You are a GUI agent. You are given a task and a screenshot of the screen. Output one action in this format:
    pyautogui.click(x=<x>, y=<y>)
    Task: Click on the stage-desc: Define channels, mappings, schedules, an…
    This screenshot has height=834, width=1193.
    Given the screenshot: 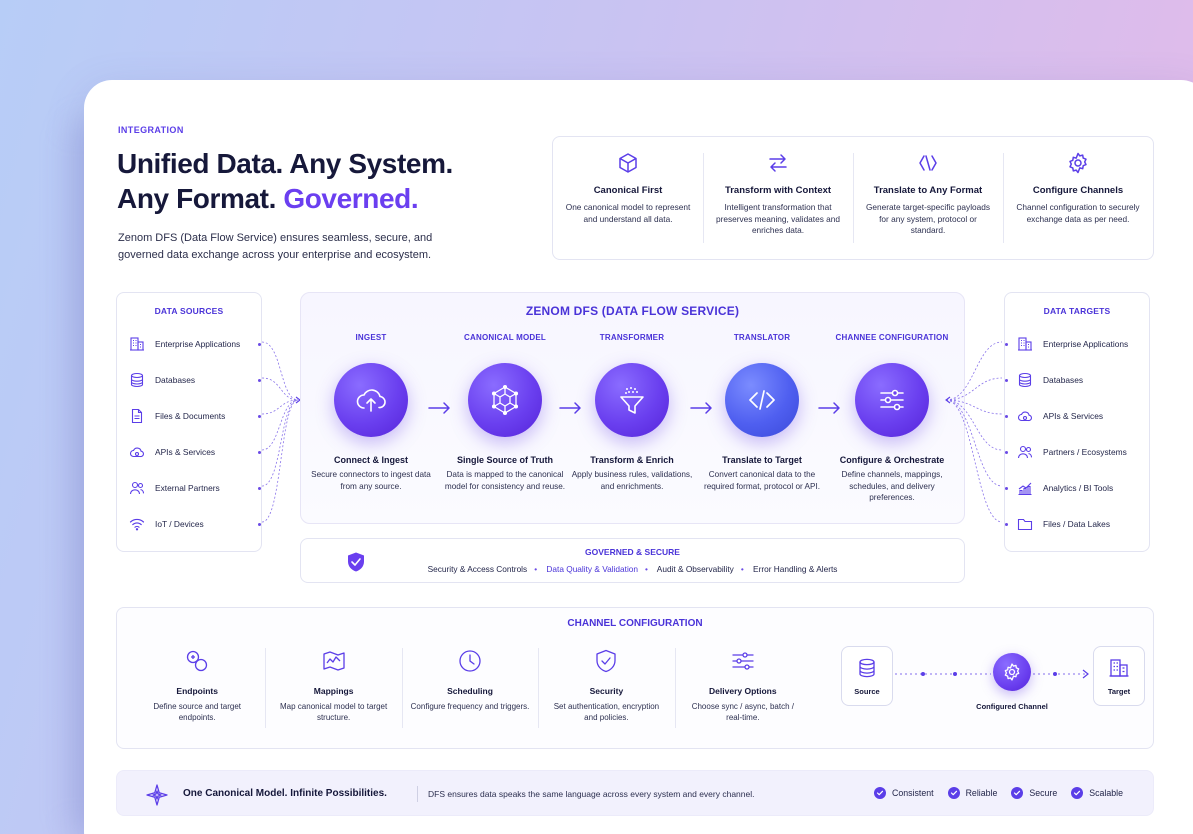 What is the action you would take?
    pyautogui.click(x=892, y=486)
    